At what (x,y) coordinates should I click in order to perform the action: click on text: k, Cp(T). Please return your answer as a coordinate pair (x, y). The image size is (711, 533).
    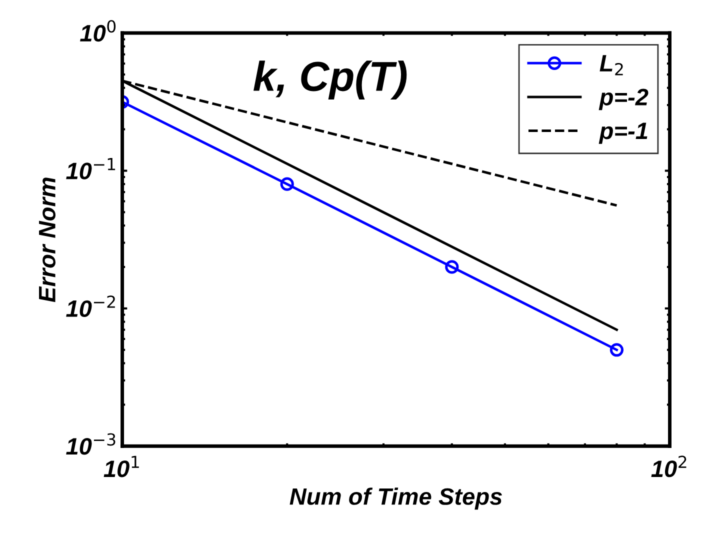
    Looking at the image, I should click on (330, 80).